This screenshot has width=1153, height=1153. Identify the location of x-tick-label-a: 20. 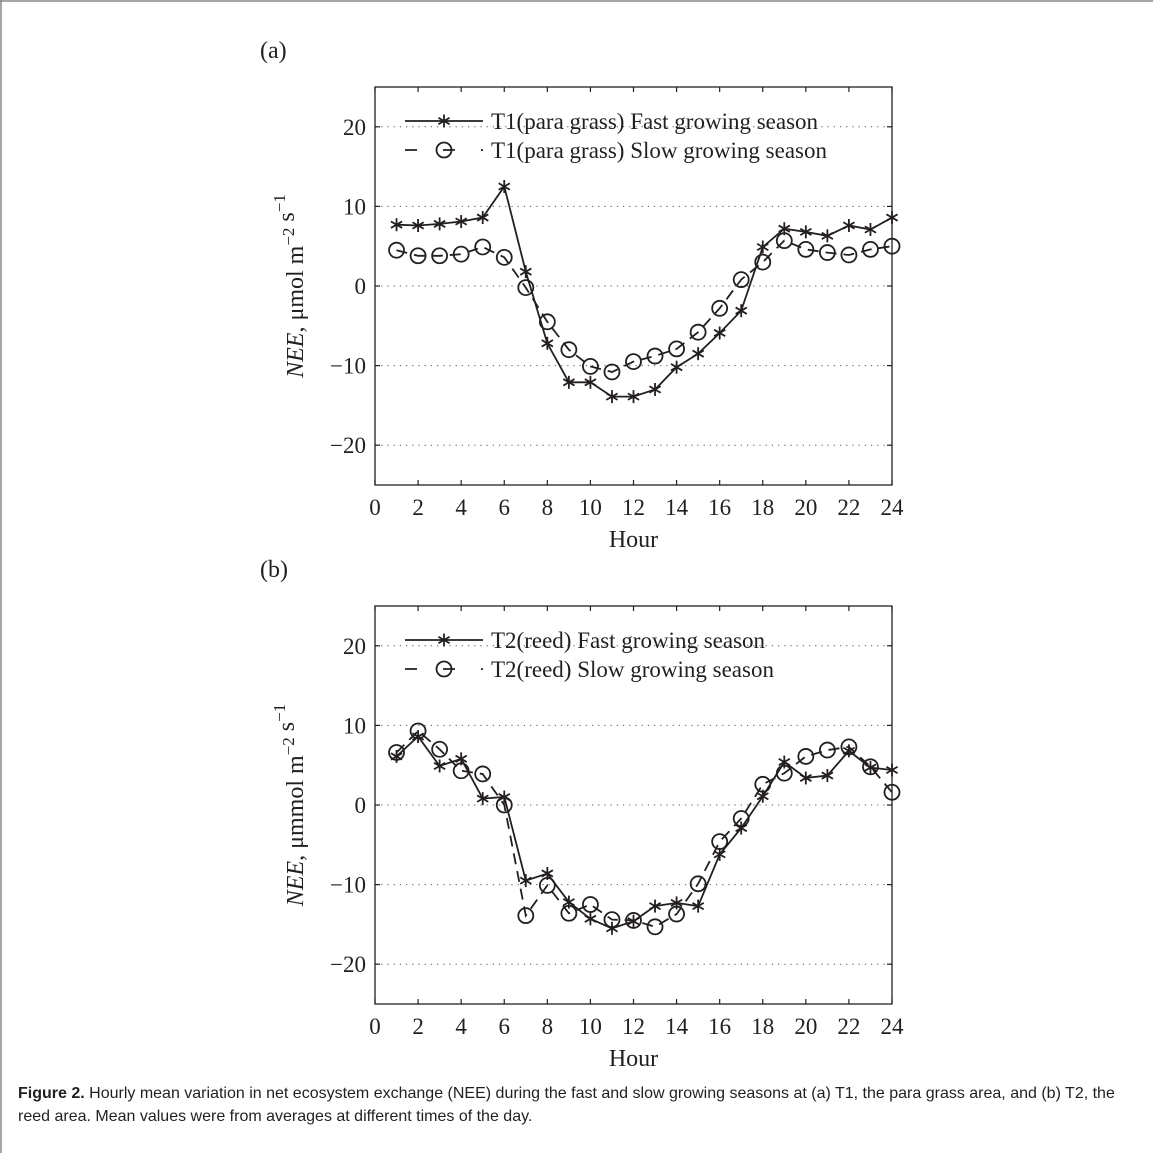
(805, 507).